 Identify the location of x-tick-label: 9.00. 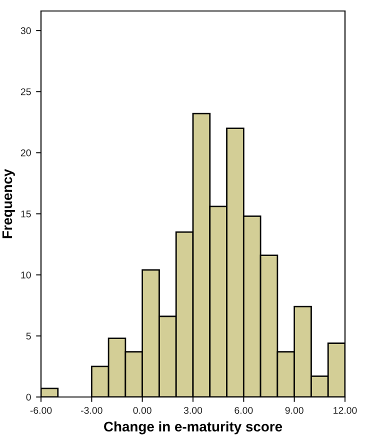
(294, 410).